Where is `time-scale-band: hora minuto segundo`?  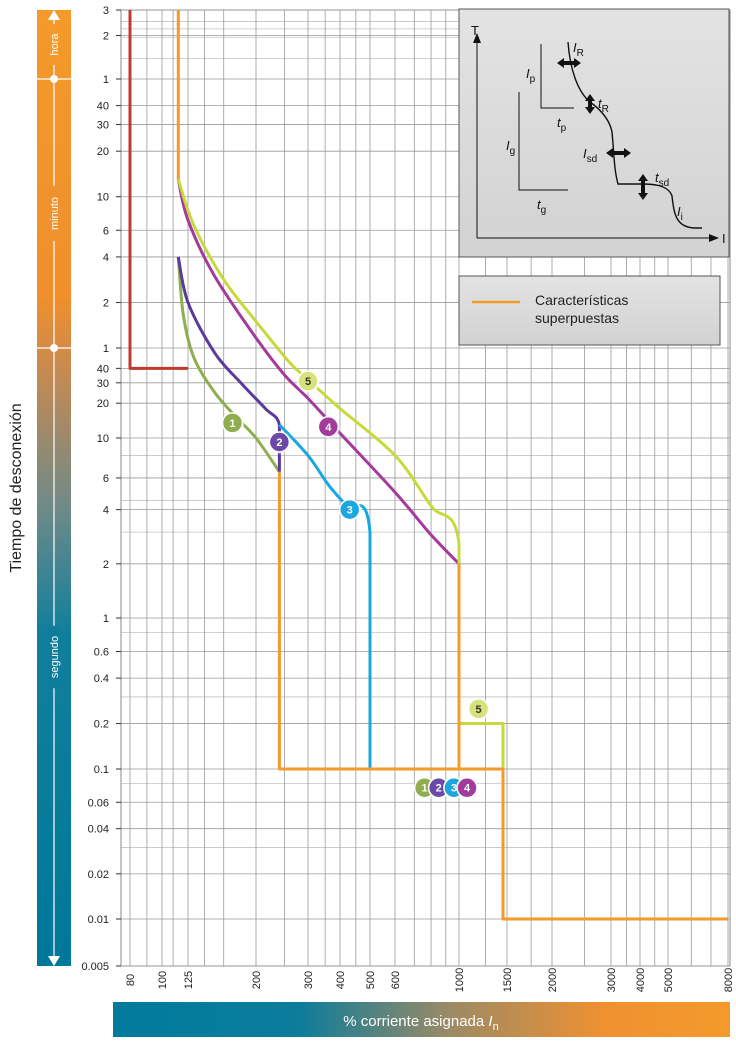
time-scale-band: hora minuto segundo is located at coordinates (54, 488).